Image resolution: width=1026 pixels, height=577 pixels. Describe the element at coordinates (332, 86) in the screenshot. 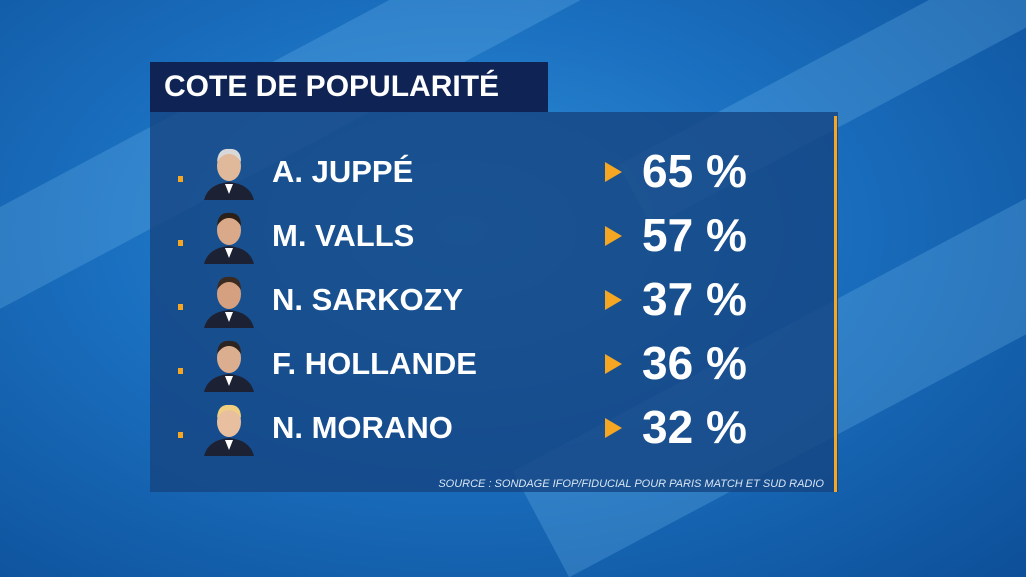

I see `title: COTE DE POPULARITÉ` at that location.